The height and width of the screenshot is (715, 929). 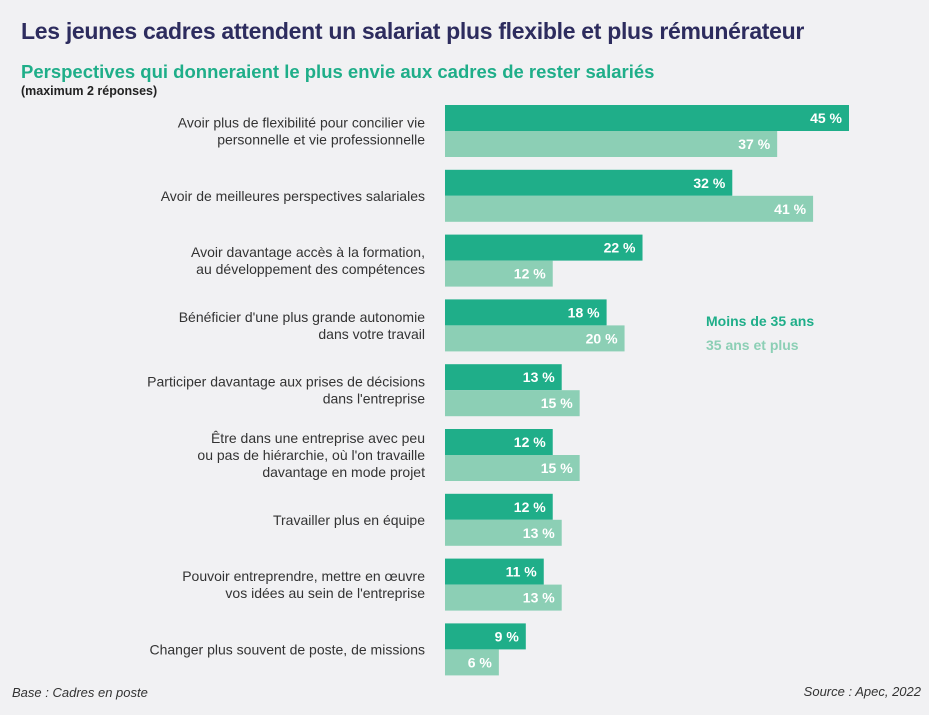 I want to click on category-label: Avoir davantage accès à la formation,, so click(x=308, y=252).